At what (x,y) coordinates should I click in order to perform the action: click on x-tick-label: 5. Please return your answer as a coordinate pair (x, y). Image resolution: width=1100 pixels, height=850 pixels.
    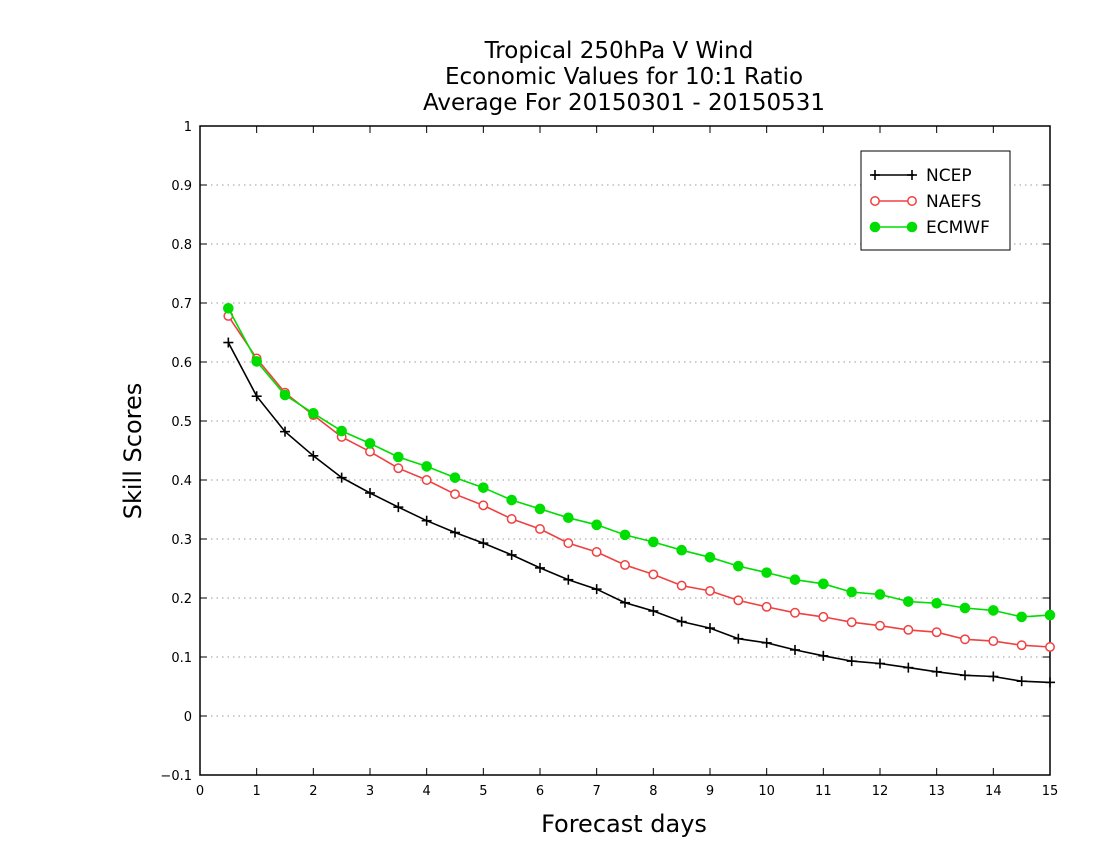
    Looking at the image, I should click on (483, 791).